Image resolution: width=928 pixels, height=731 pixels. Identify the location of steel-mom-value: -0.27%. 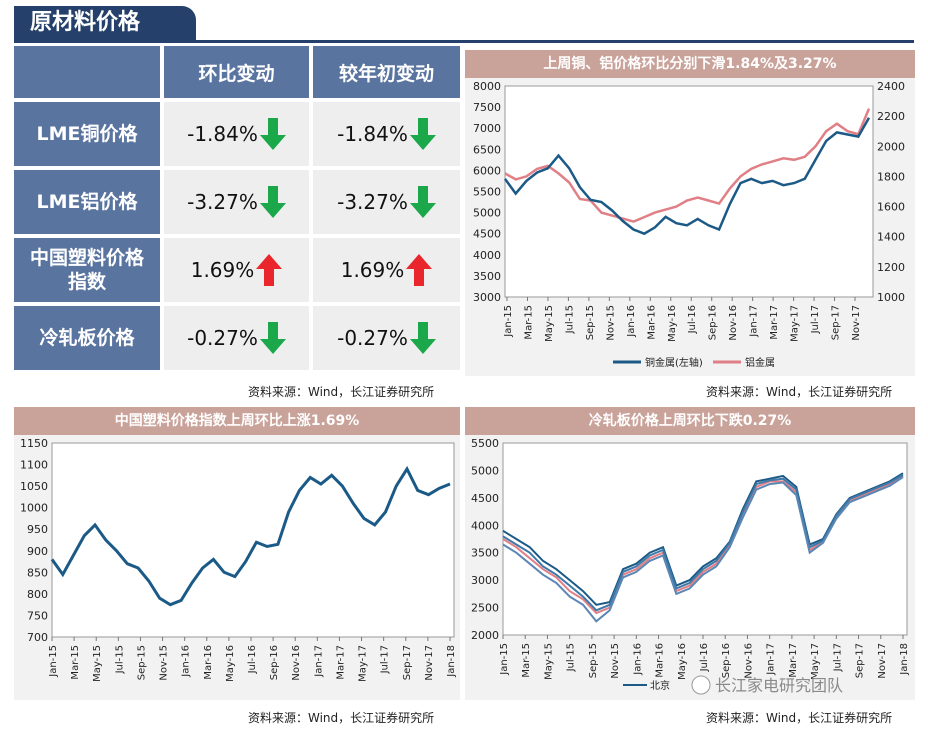
(222, 338).